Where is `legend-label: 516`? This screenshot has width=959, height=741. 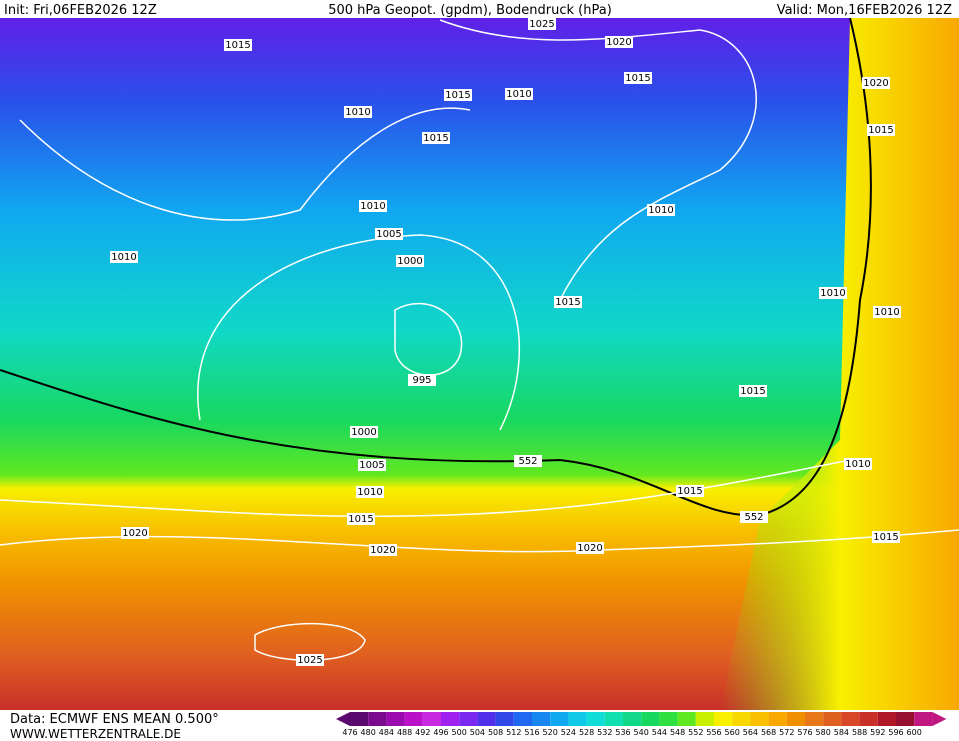 legend-label: 516 is located at coordinates (531, 732).